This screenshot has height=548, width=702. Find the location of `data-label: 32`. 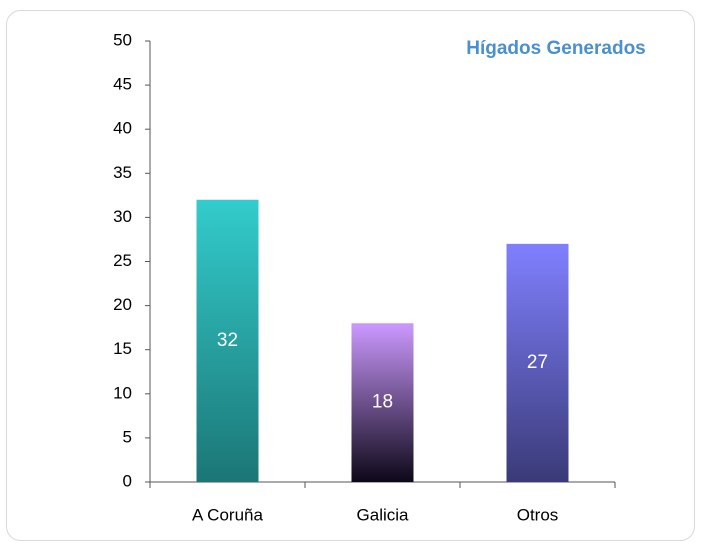

data-label: 32 is located at coordinates (227, 340).